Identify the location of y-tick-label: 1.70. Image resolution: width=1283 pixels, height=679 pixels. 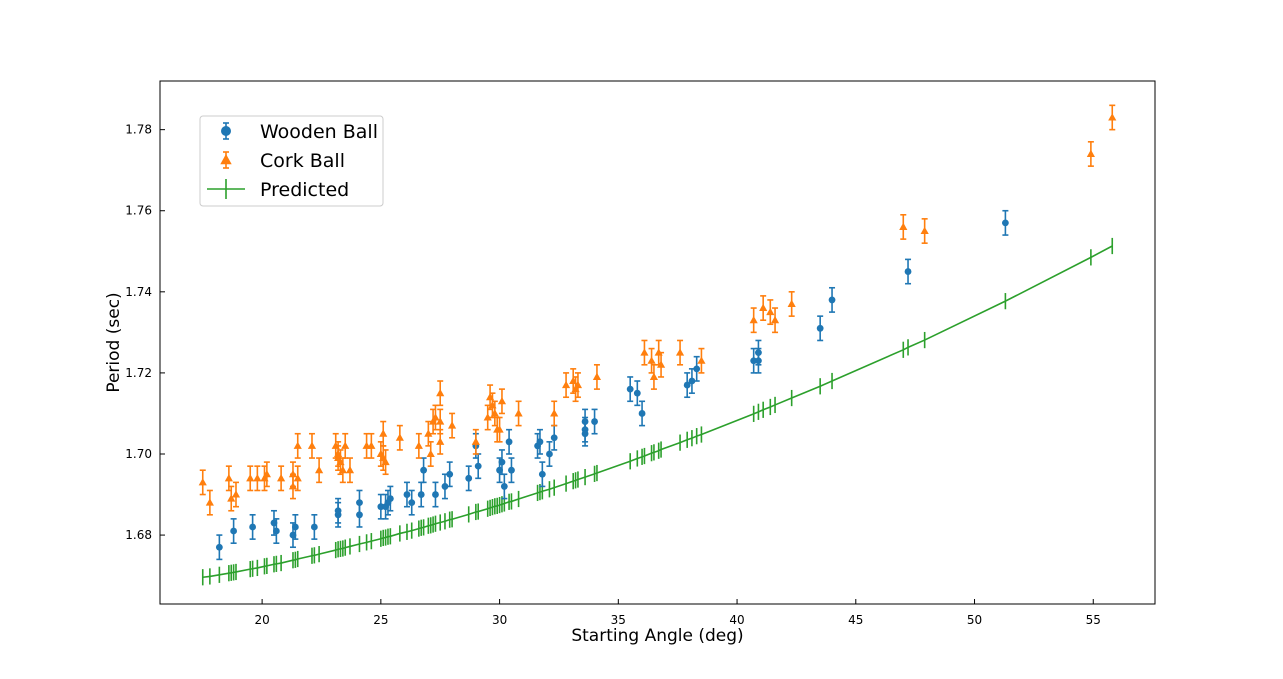
(138, 454).